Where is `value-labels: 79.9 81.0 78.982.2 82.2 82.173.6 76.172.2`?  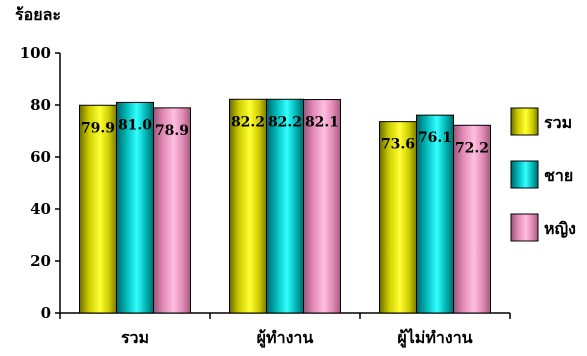
value-labels: 79.9 81.0 78.982.2 82.2 82.173.6 76.172.2 is located at coordinates (285, 135).